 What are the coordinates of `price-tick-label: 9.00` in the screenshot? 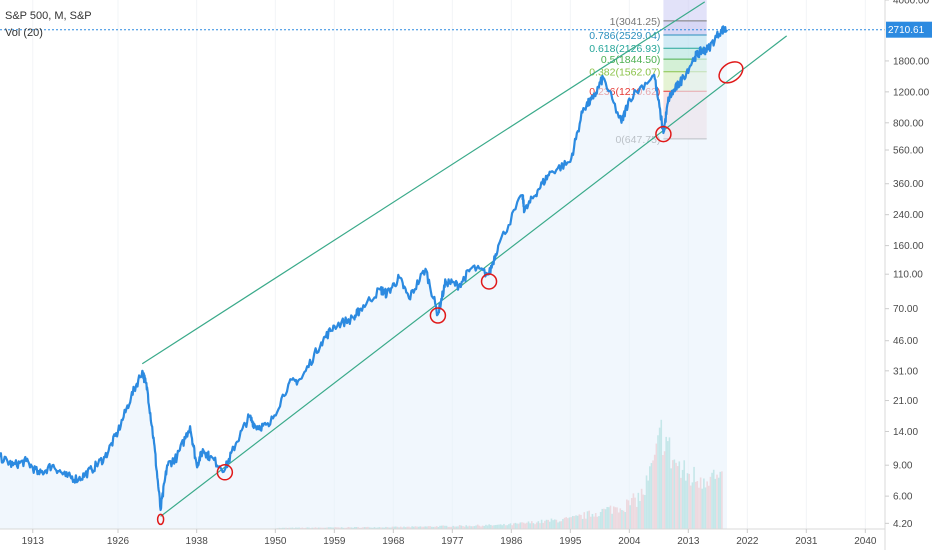 It's located at (903, 466).